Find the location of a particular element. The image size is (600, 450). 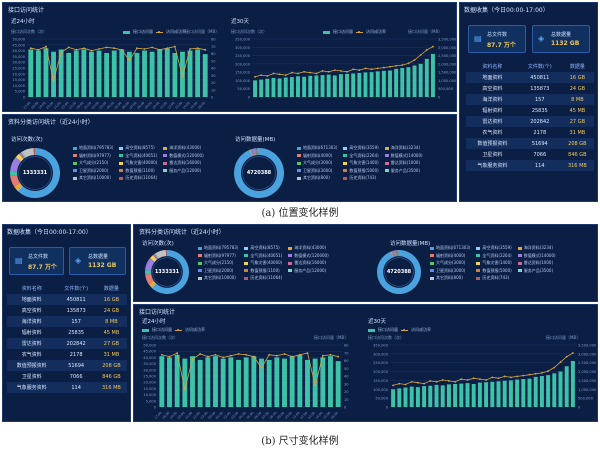

x-tick-label: 03:00 is located at coordinates (234, 415).